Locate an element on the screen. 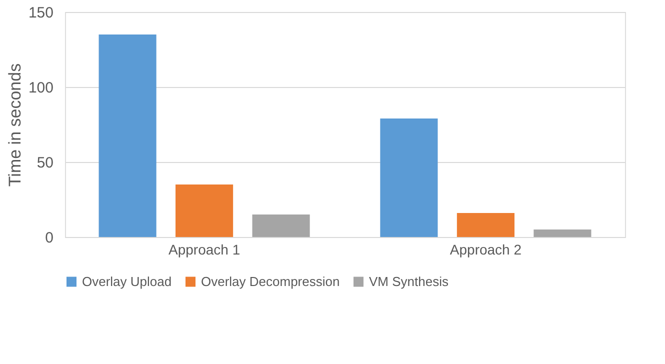 The image size is (665, 364). legend-label: Overlay Upload is located at coordinates (127, 281).